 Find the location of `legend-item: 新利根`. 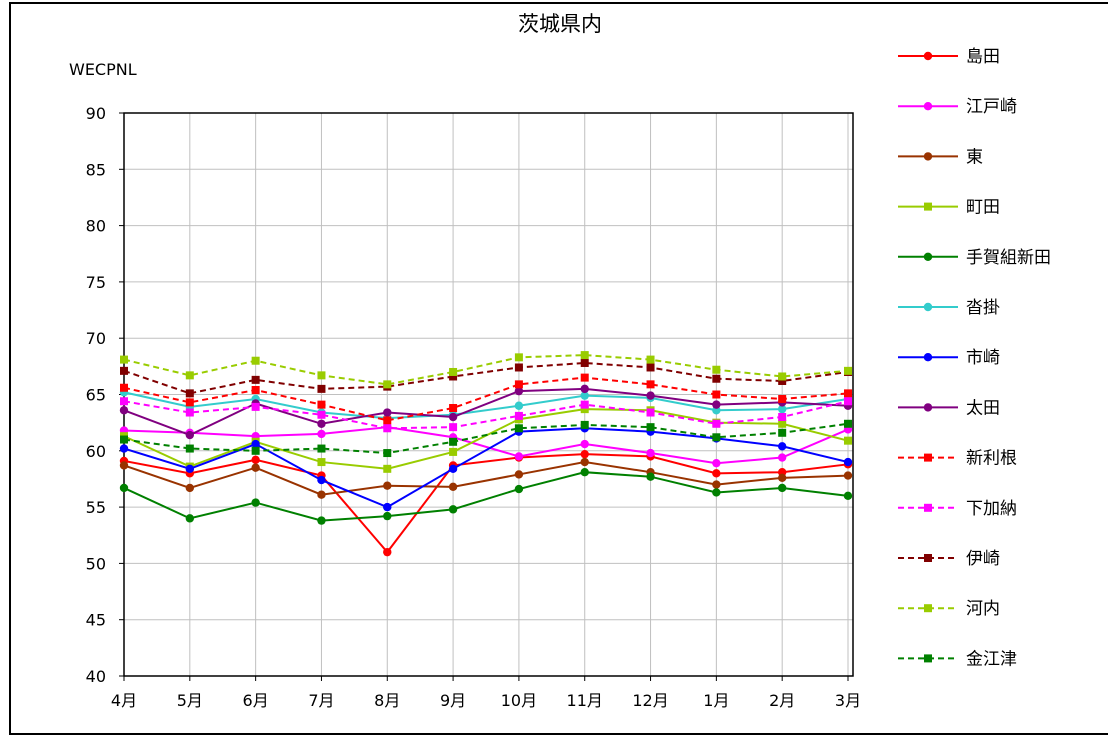

legend-item: 新利根 is located at coordinates (957, 459).